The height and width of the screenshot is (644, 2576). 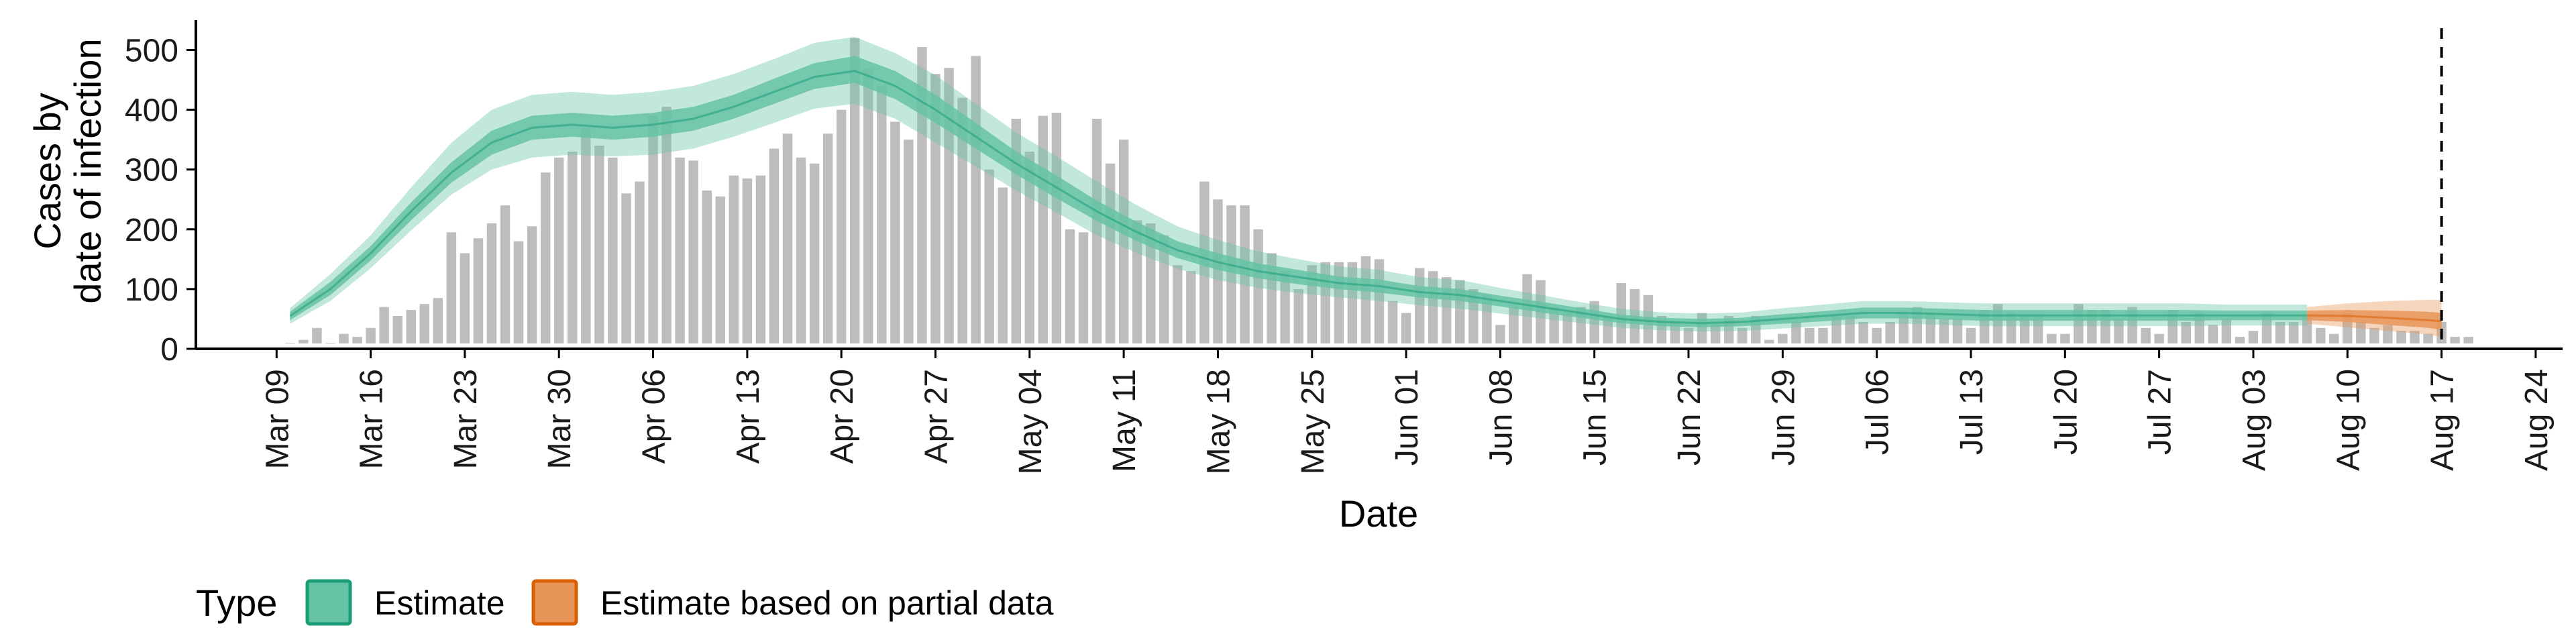 What do you see at coordinates (151, 51) in the screenshot?
I see `y-tick-label: 500` at bounding box center [151, 51].